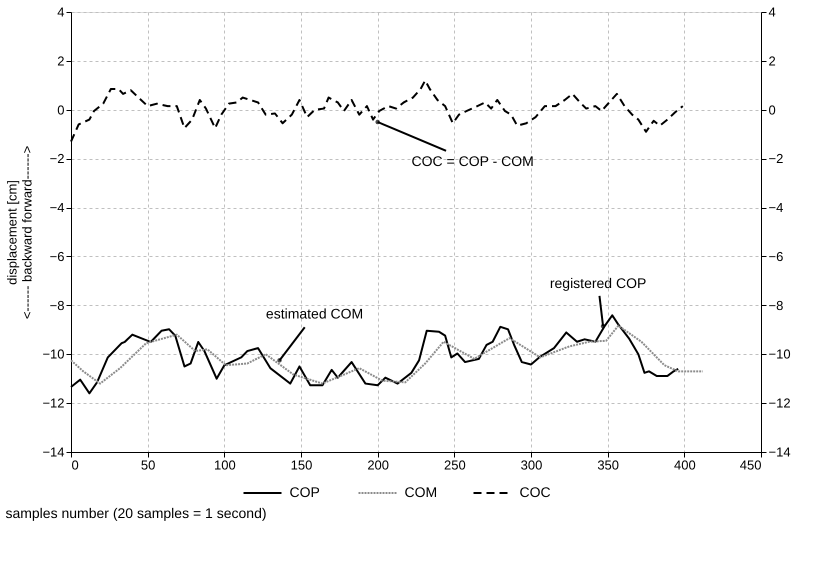 The image size is (835, 577). I want to click on y-tick-label: −4, so click(57, 208).